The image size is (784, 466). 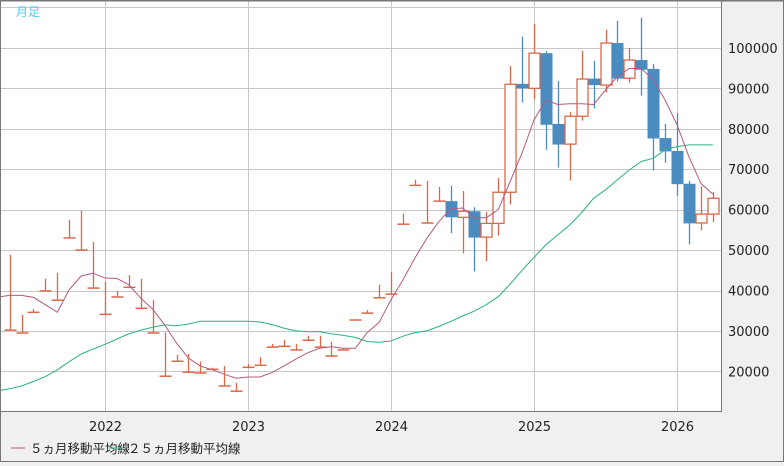 What do you see at coordinates (677, 427) in the screenshot?
I see `x-tick-label: 2026` at bounding box center [677, 427].